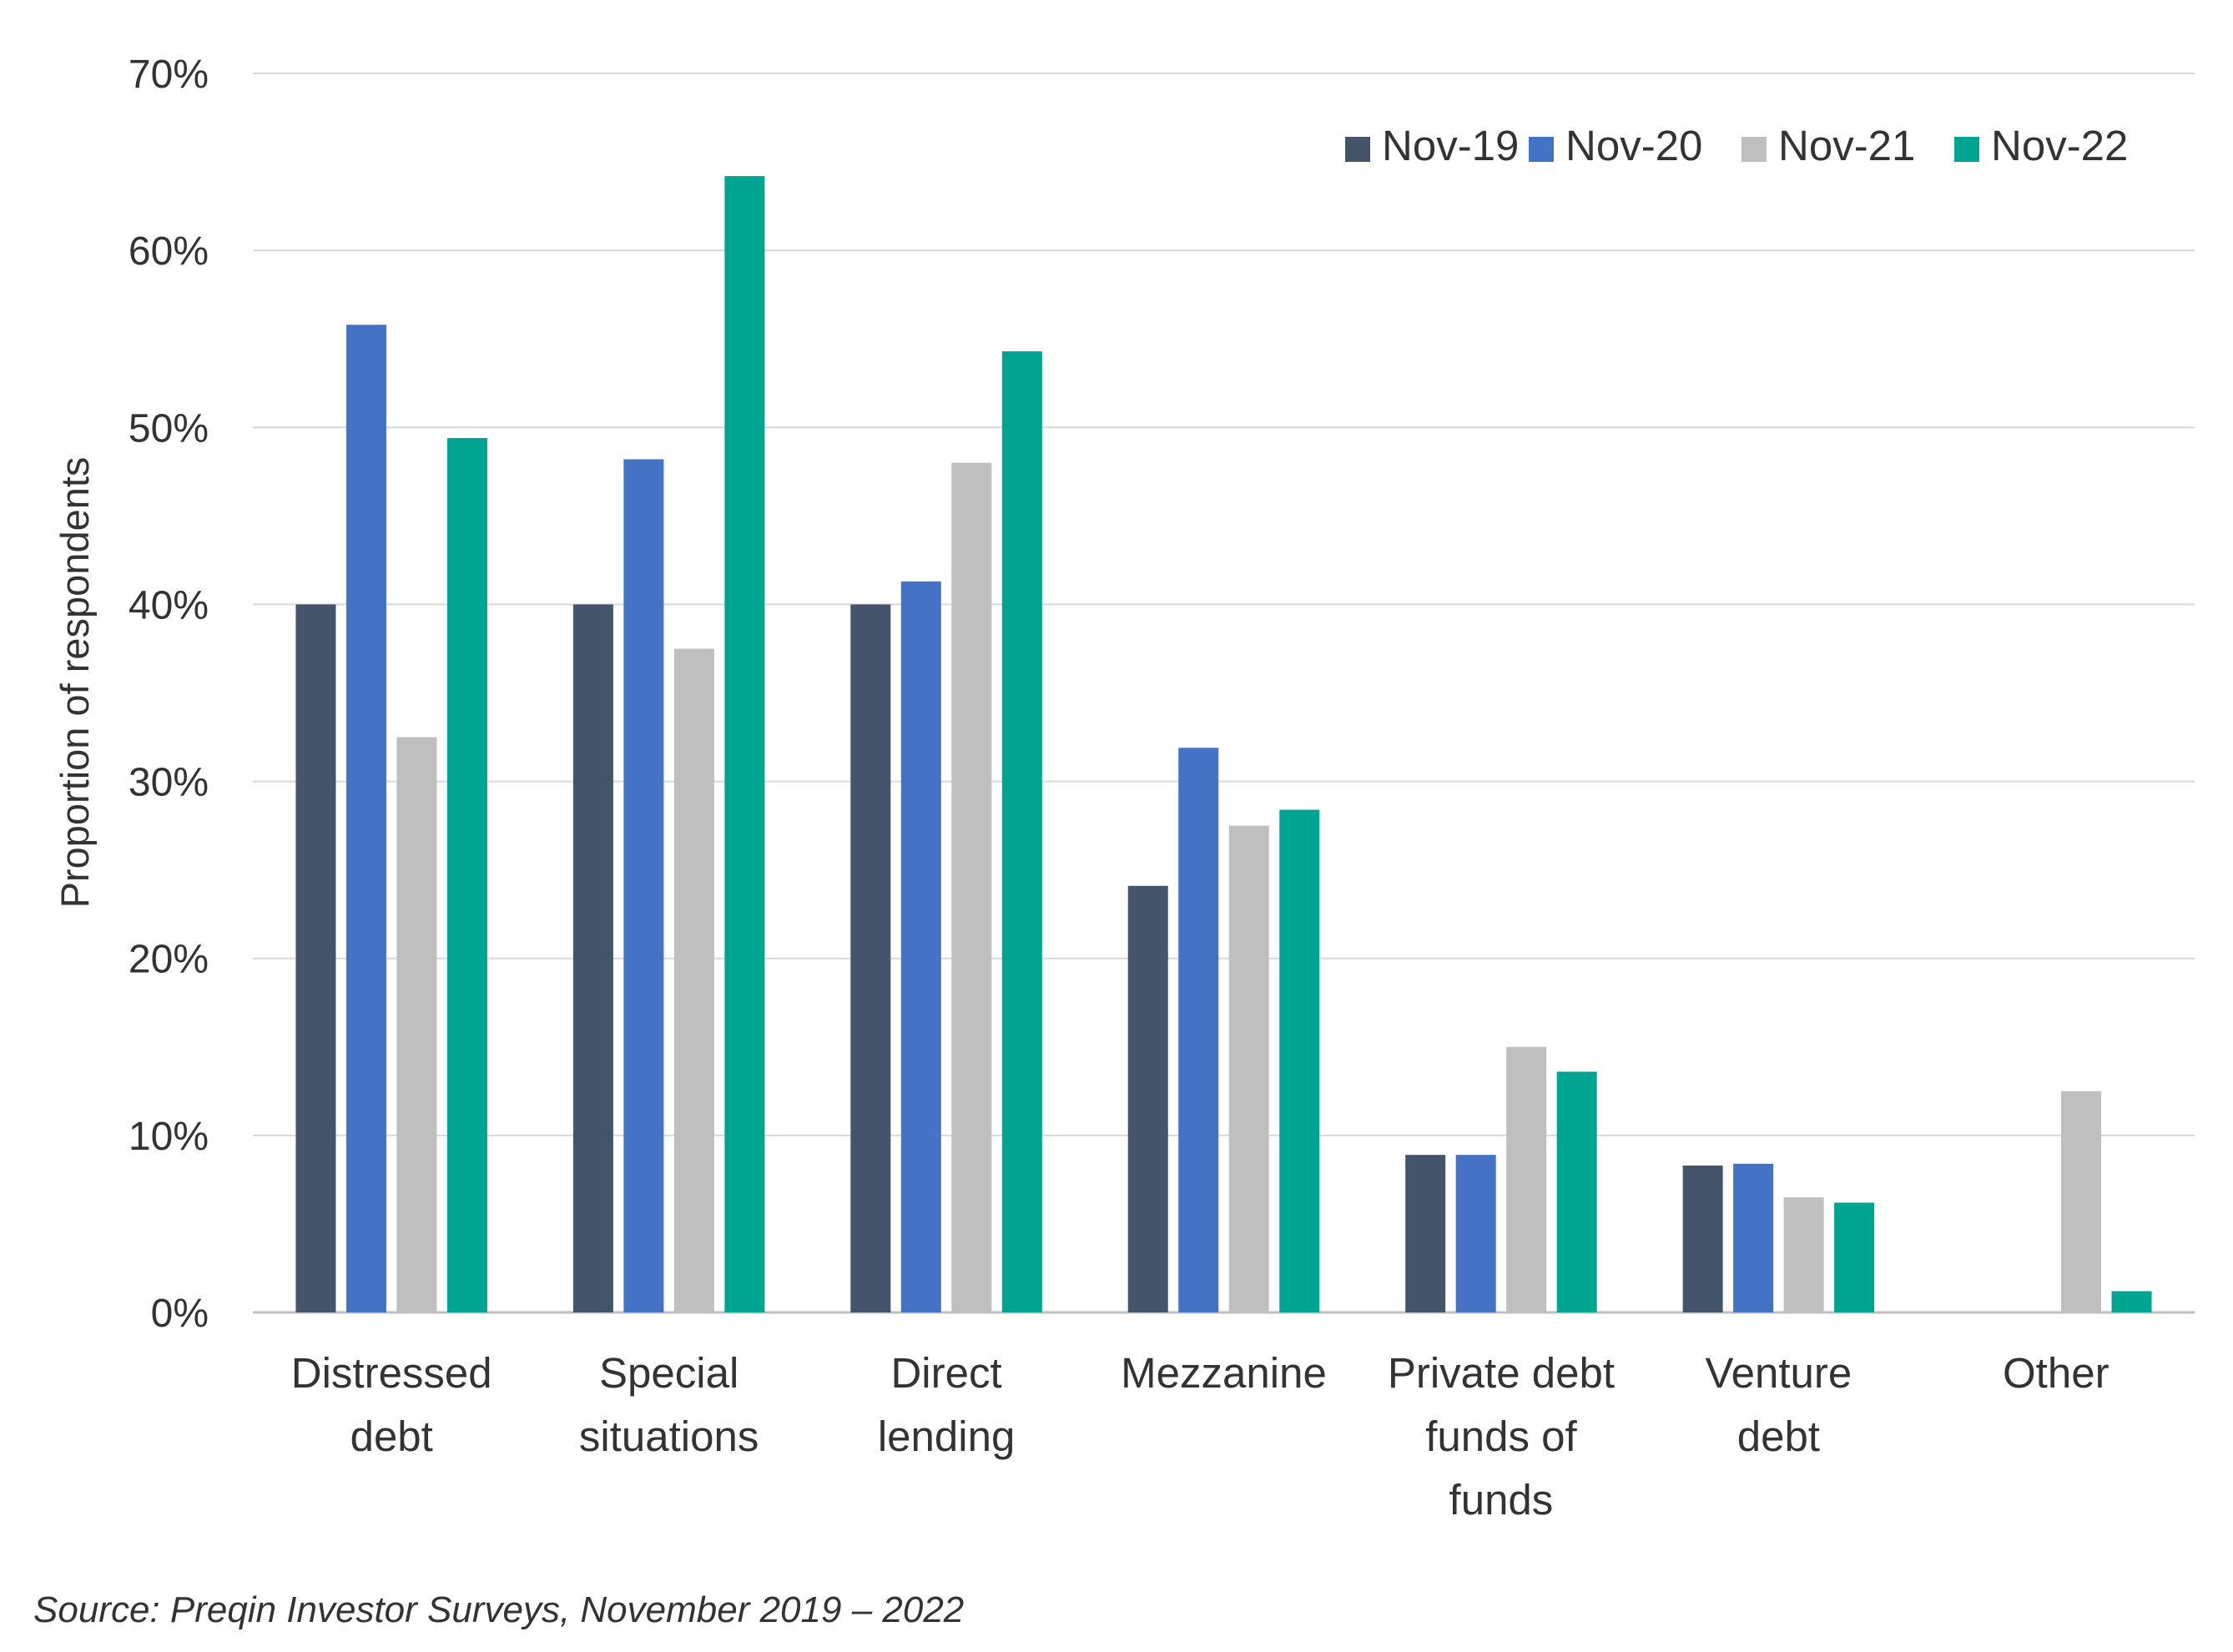 Image resolution: width=2233 pixels, height=1652 pixels. Describe the element at coordinates (169, 429) in the screenshot. I see `y-tick-label: 50%` at that location.